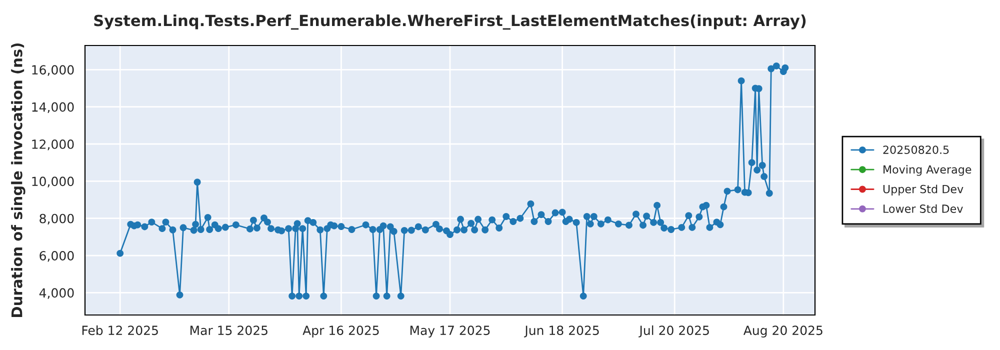 The image size is (1000, 350). What do you see at coordinates (916, 150) in the screenshot?
I see `legend-label: 20250820.5` at bounding box center [916, 150].